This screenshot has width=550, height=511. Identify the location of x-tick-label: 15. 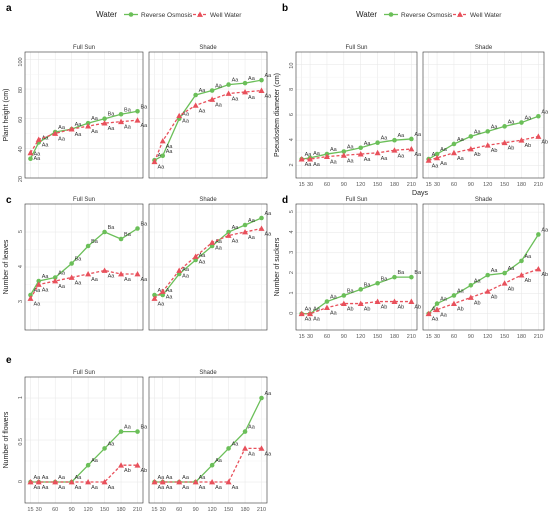
(302, 185).